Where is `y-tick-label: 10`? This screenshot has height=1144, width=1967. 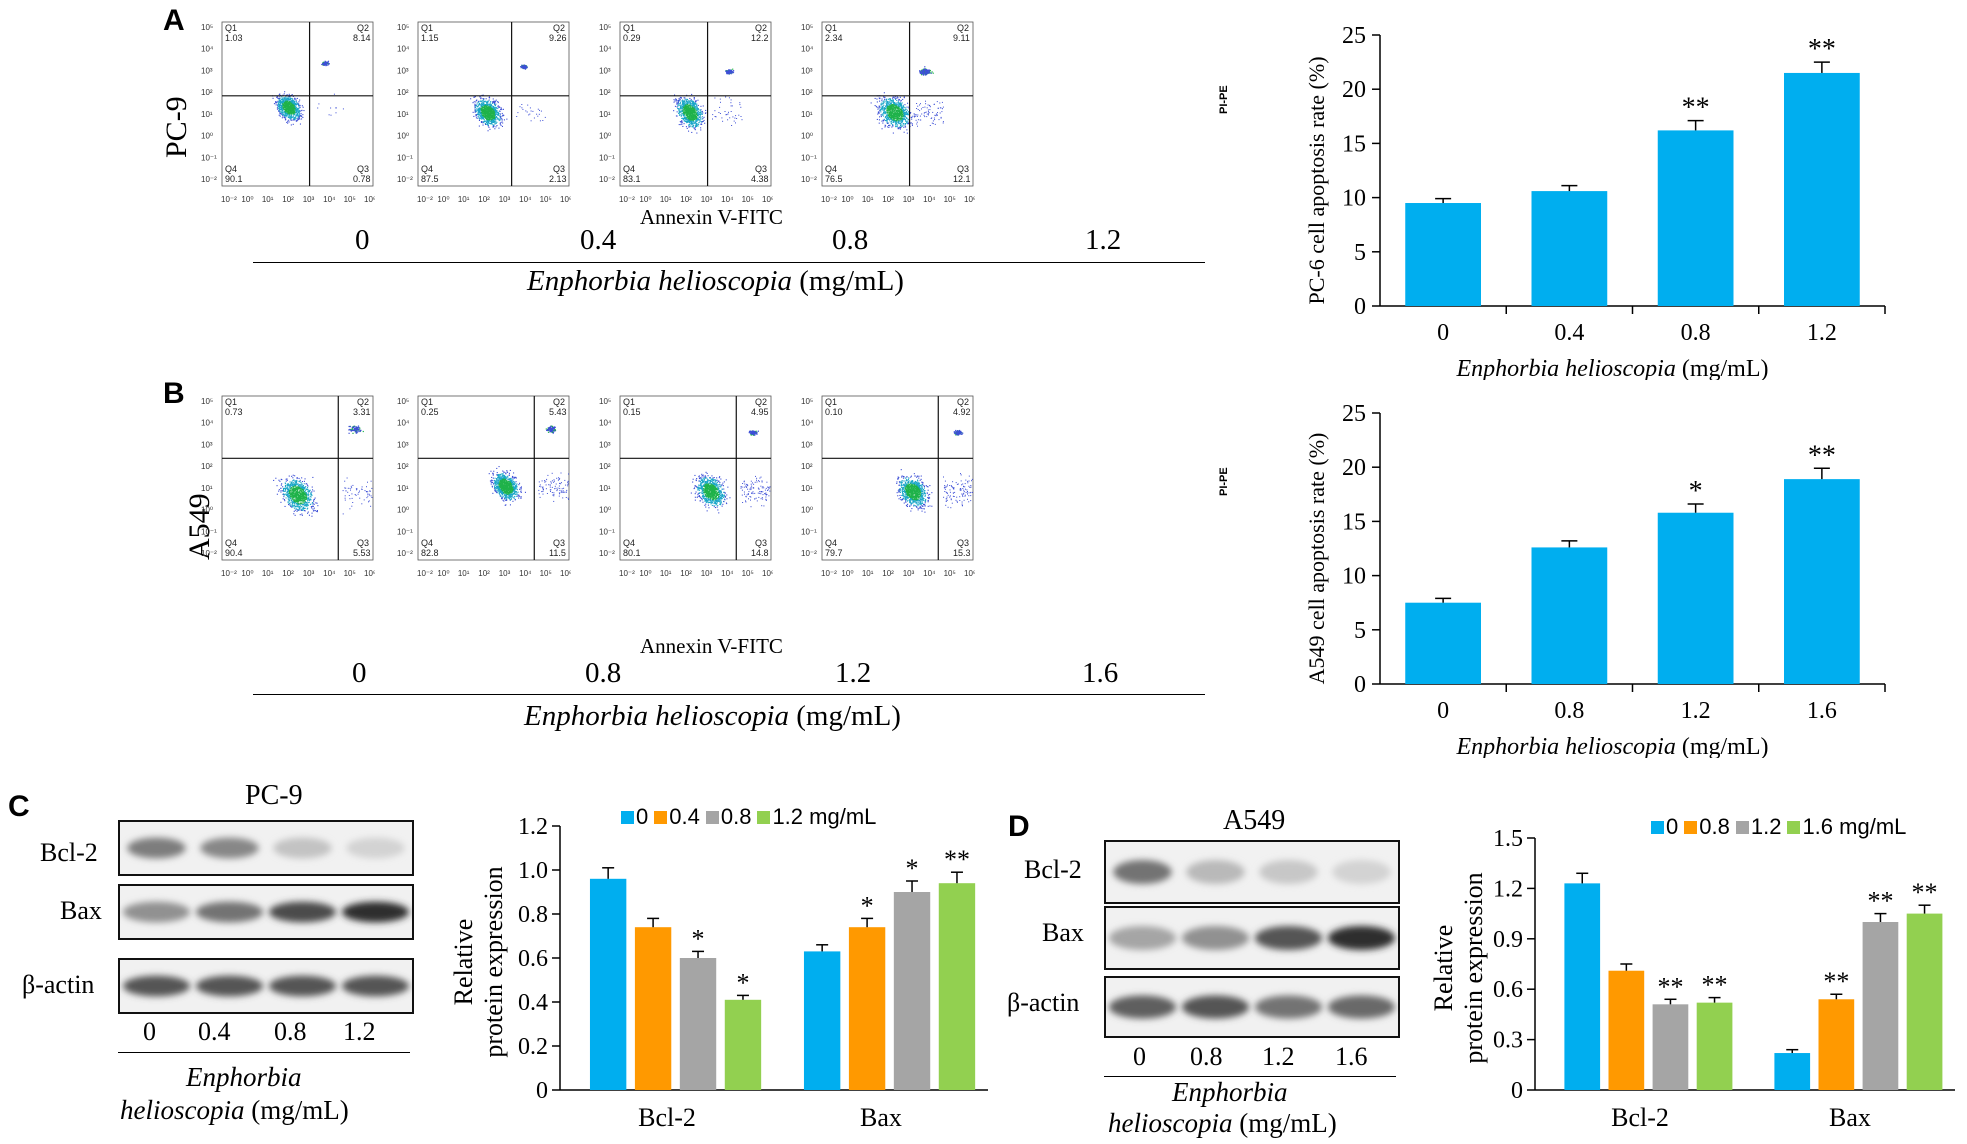
y-tick-label: 10 is located at coordinates (1354, 577).